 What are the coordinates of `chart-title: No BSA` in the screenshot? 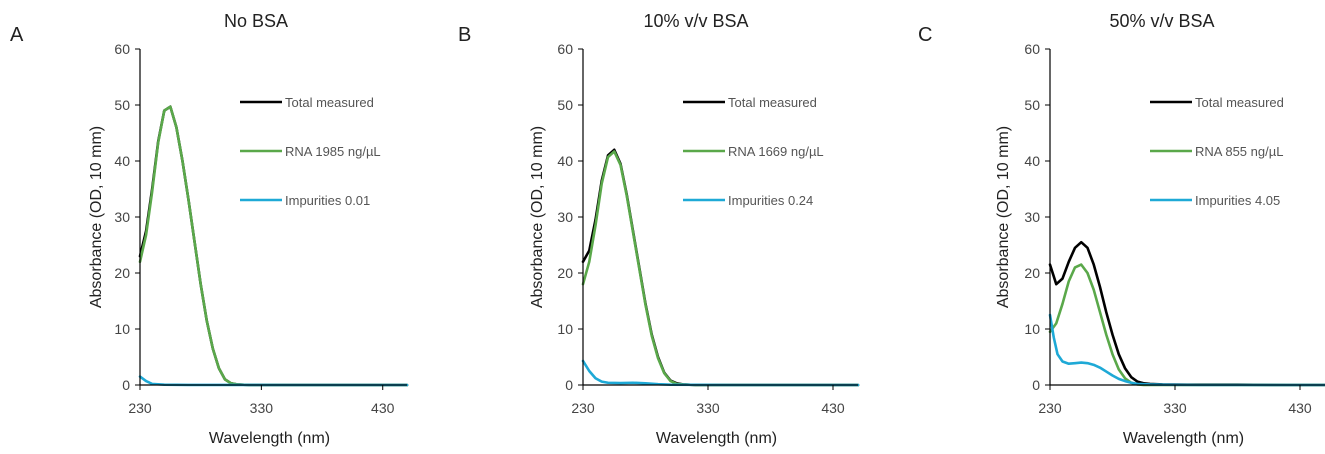 It's located at (256, 21).